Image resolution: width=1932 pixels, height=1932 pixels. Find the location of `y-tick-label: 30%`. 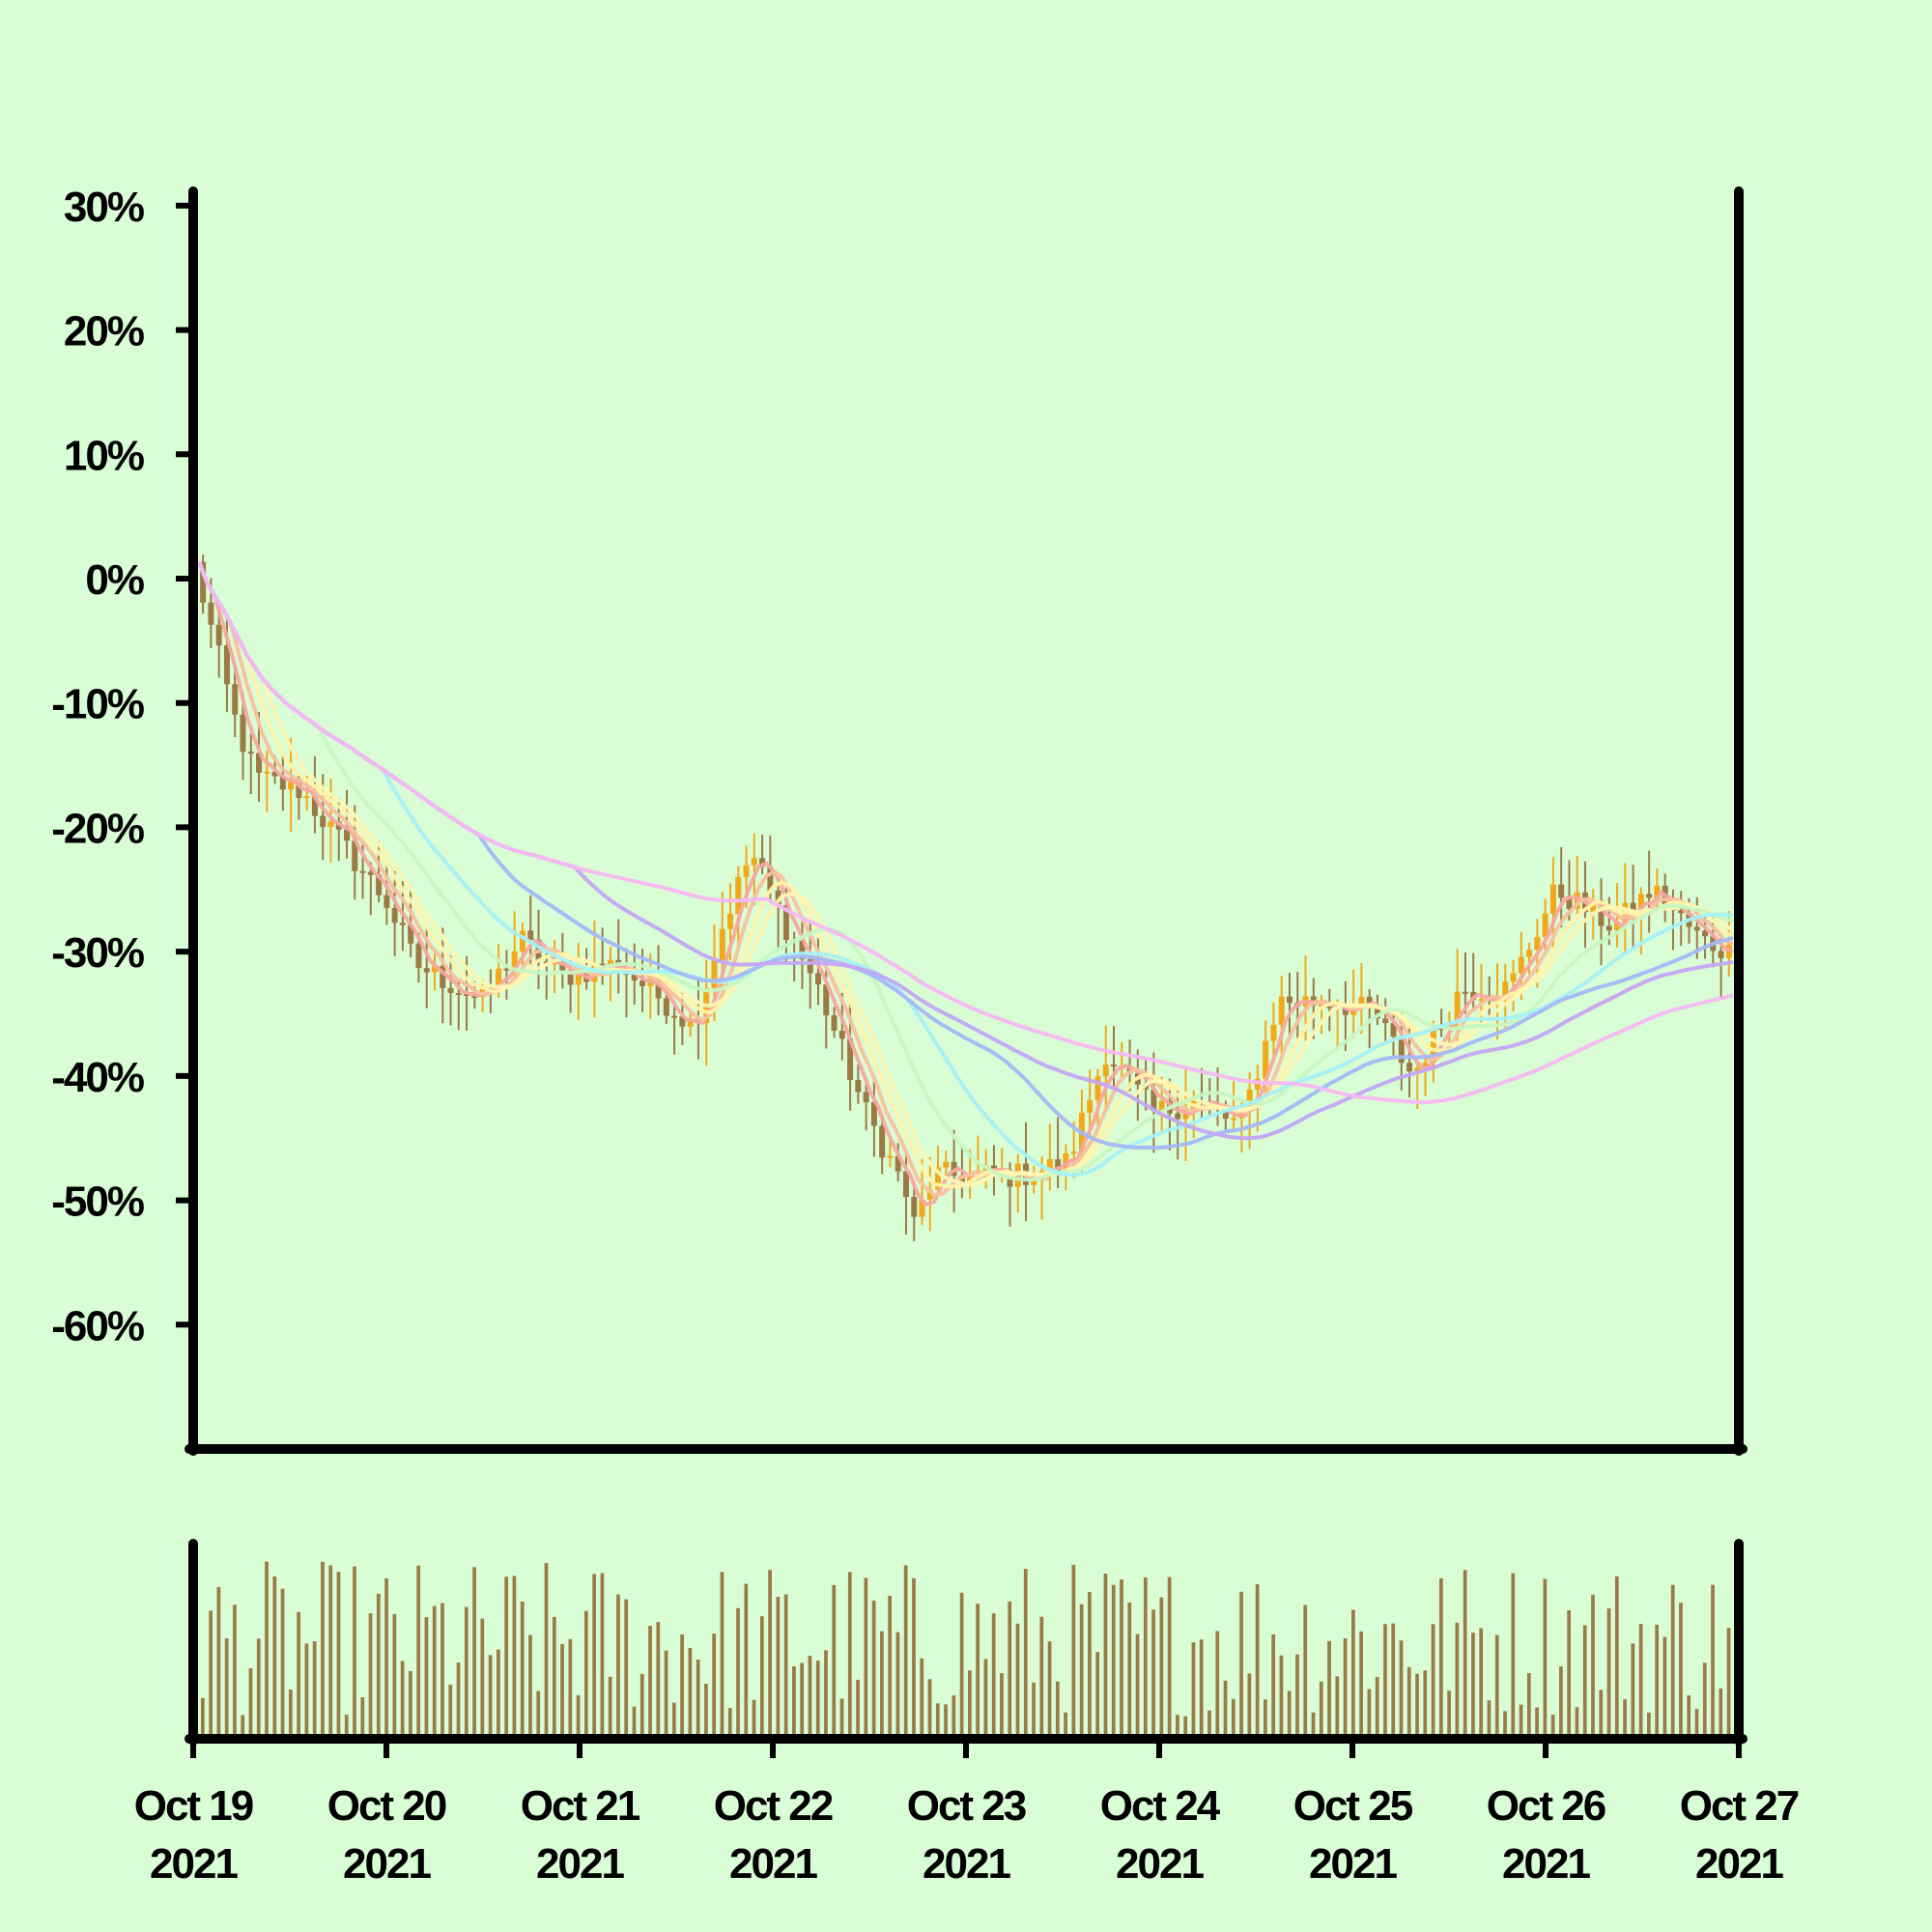

y-tick-label: 30% is located at coordinates (104, 207).